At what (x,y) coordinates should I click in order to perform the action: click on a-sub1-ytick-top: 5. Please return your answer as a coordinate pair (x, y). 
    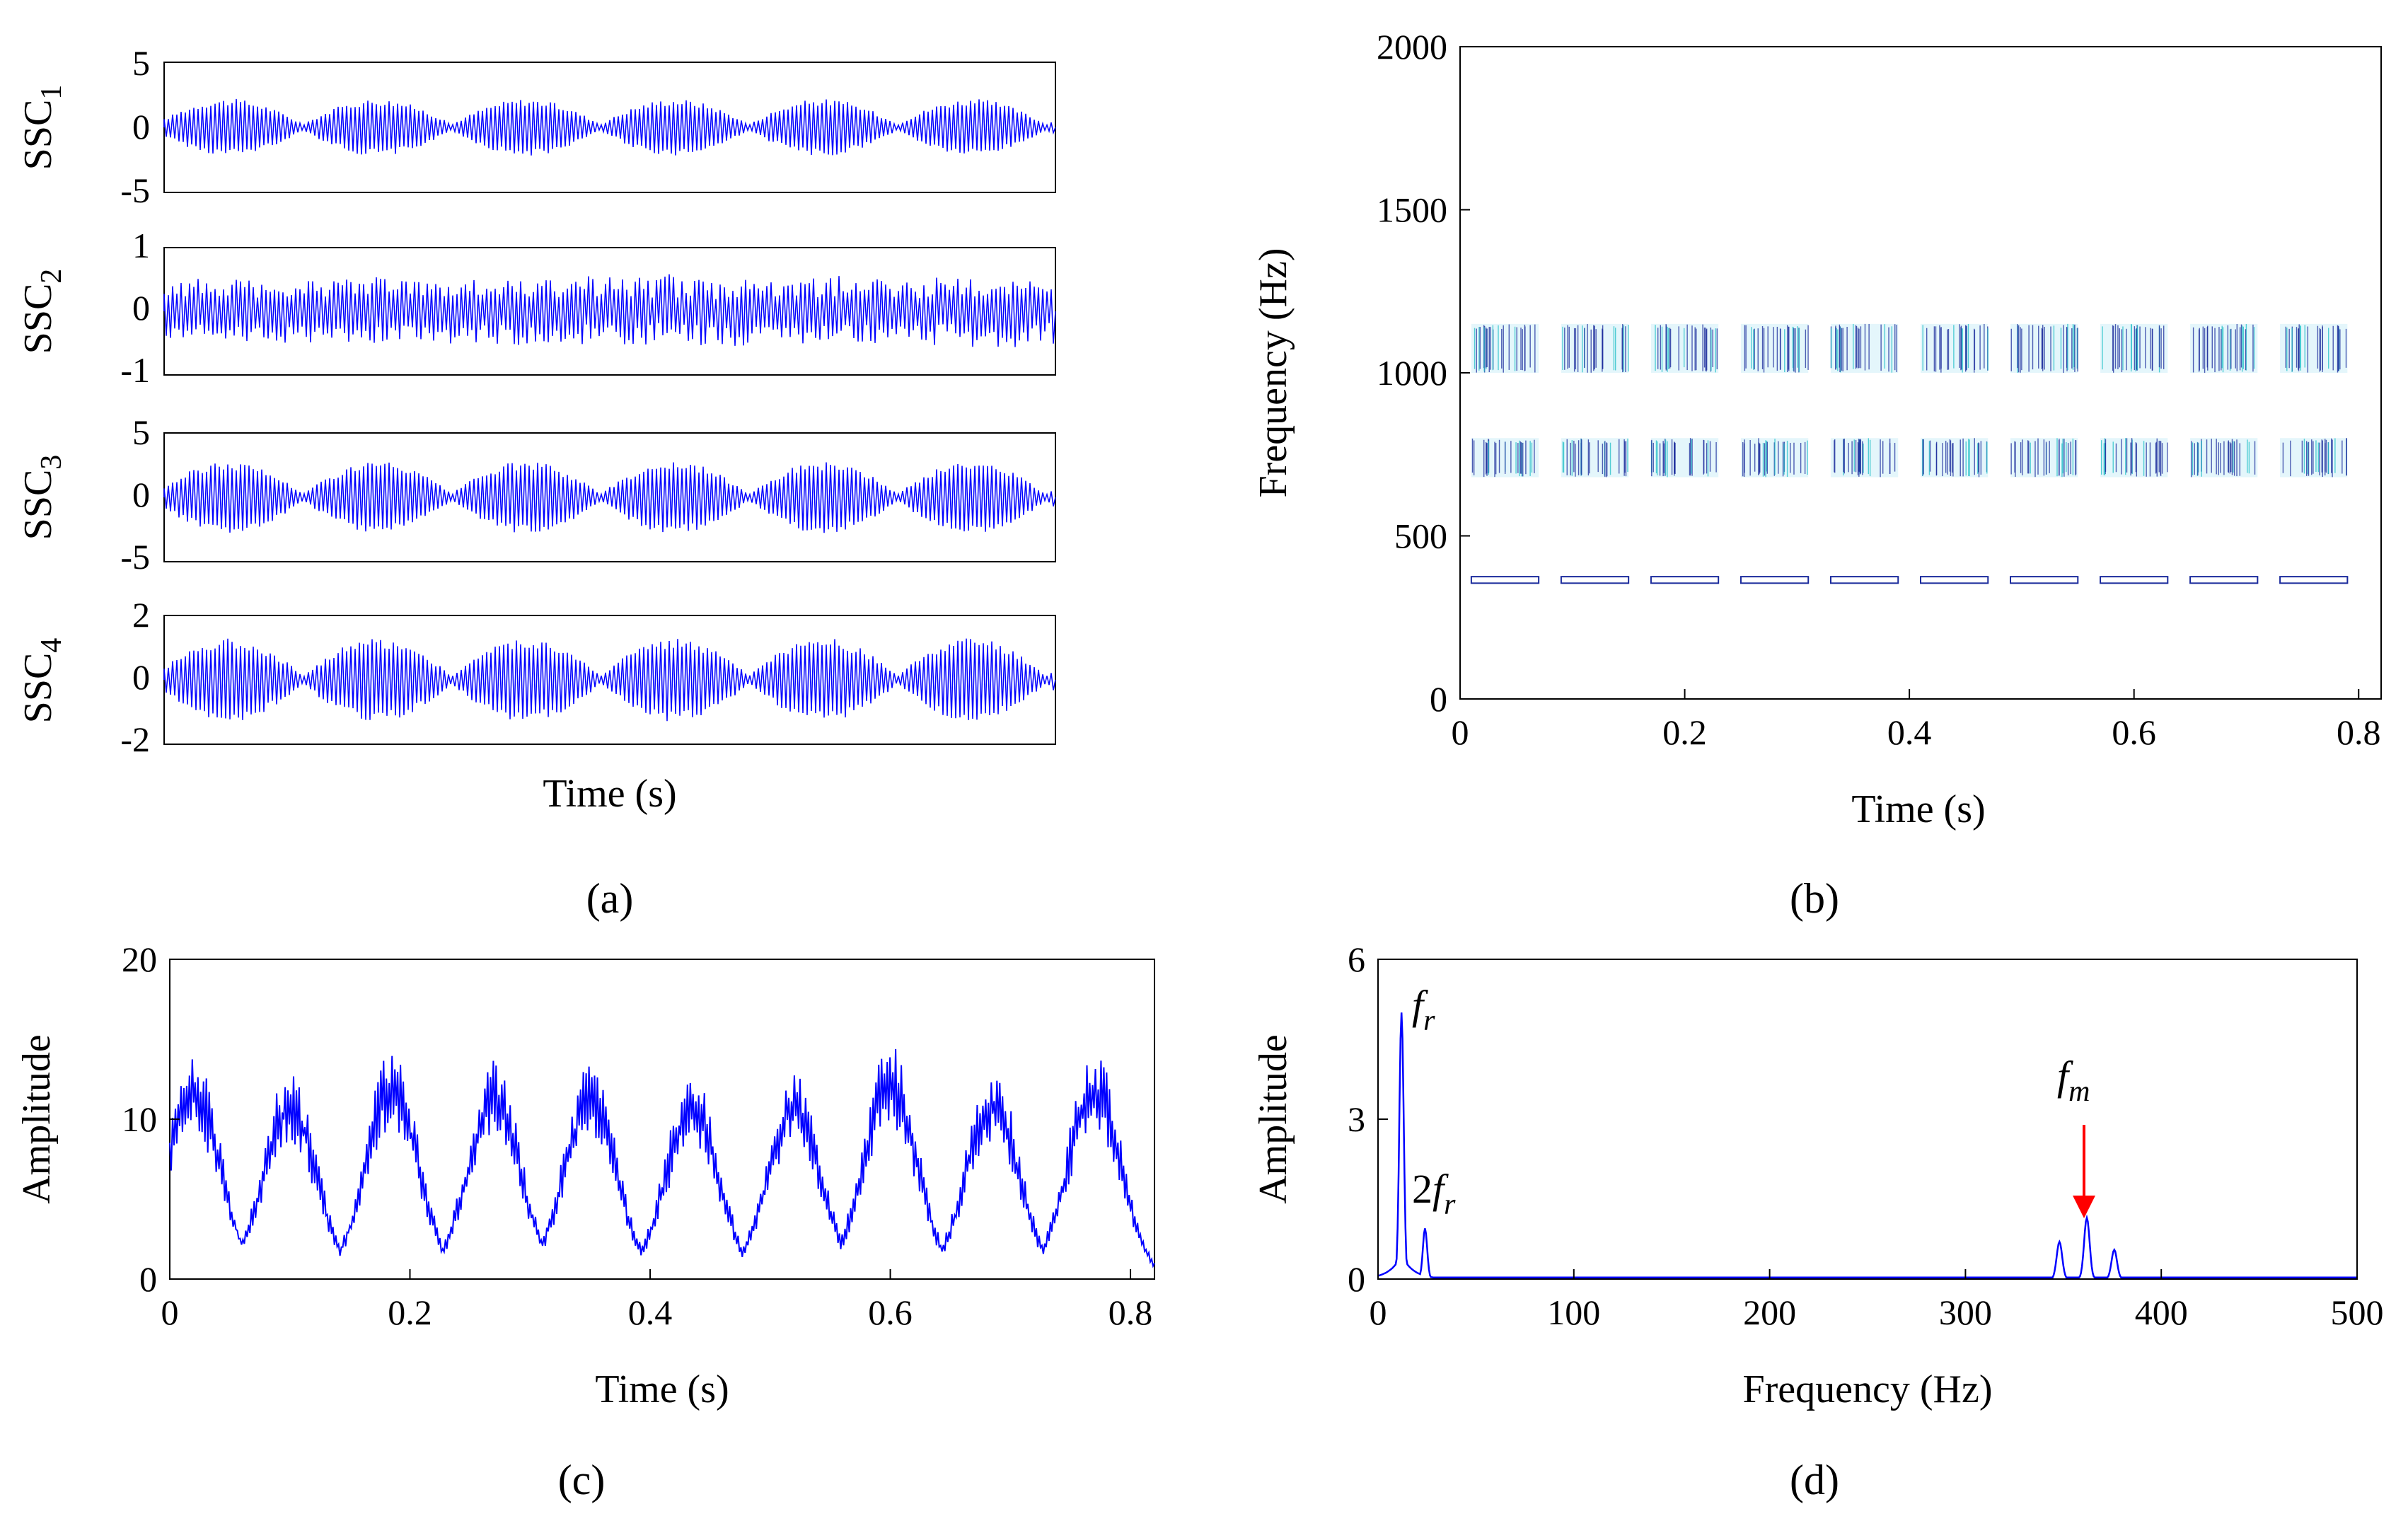
    Looking at the image, I should click on (141, 63).